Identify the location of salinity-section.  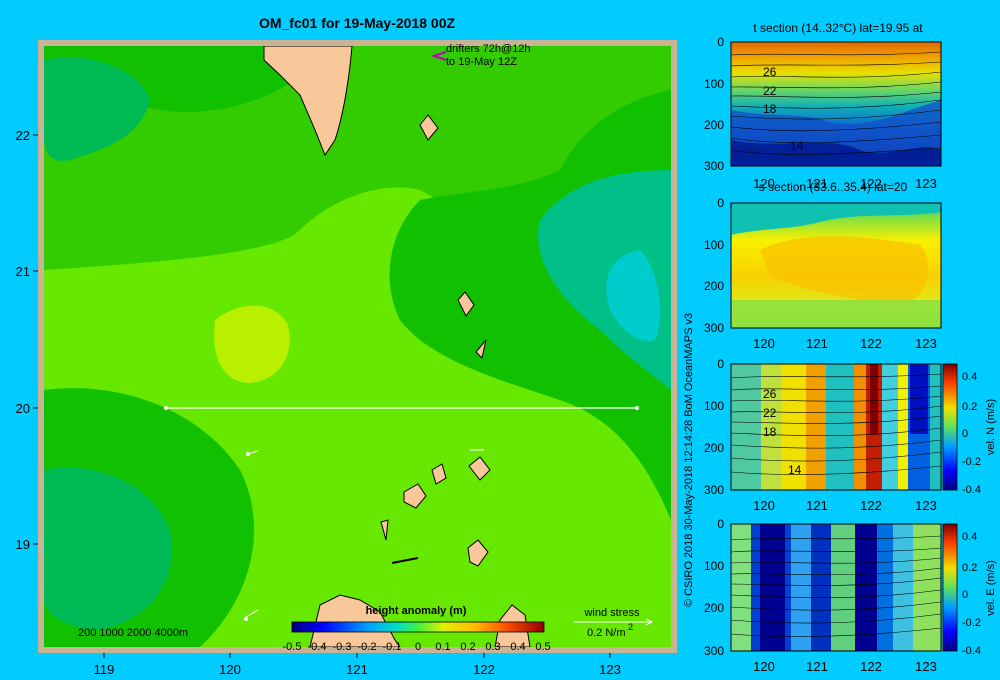
(836, 265).